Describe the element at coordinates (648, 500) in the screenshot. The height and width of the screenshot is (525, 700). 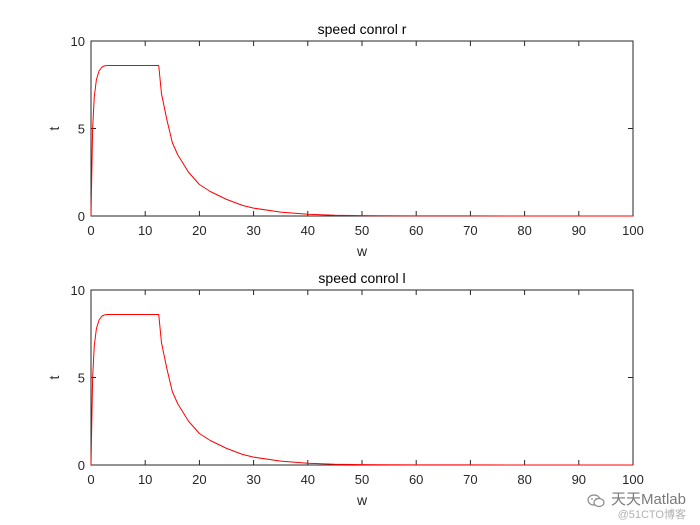
I see `watermark-main-text: 天天Matlab` at that location.